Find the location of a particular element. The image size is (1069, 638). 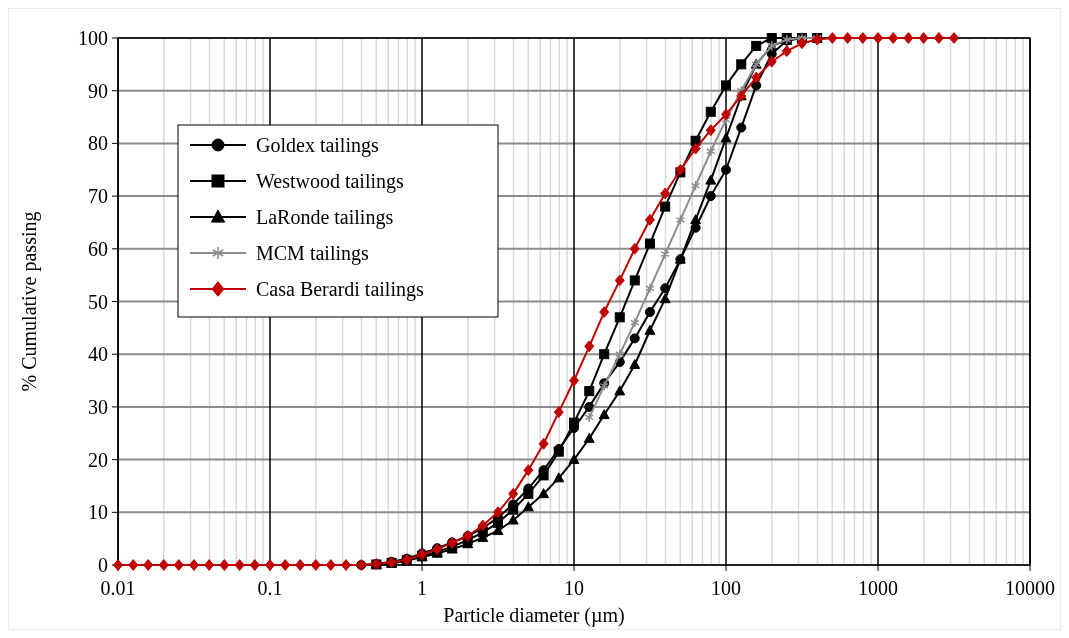

x-tick-label: 10000 is located at coordinates (1030, 588).